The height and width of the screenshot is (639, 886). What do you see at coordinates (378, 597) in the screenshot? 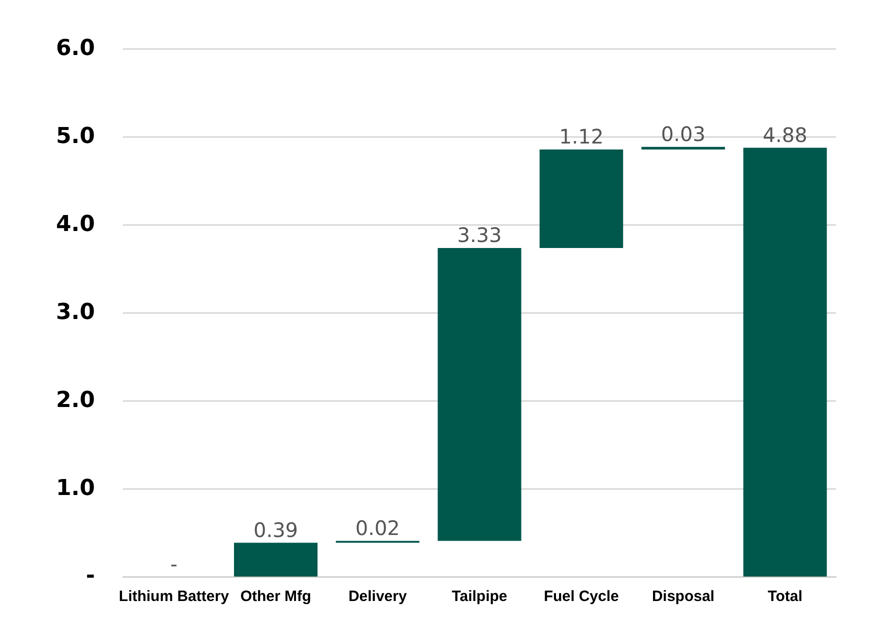
I see `x-tick-label: Delivery` at bounding box center [378, 597].